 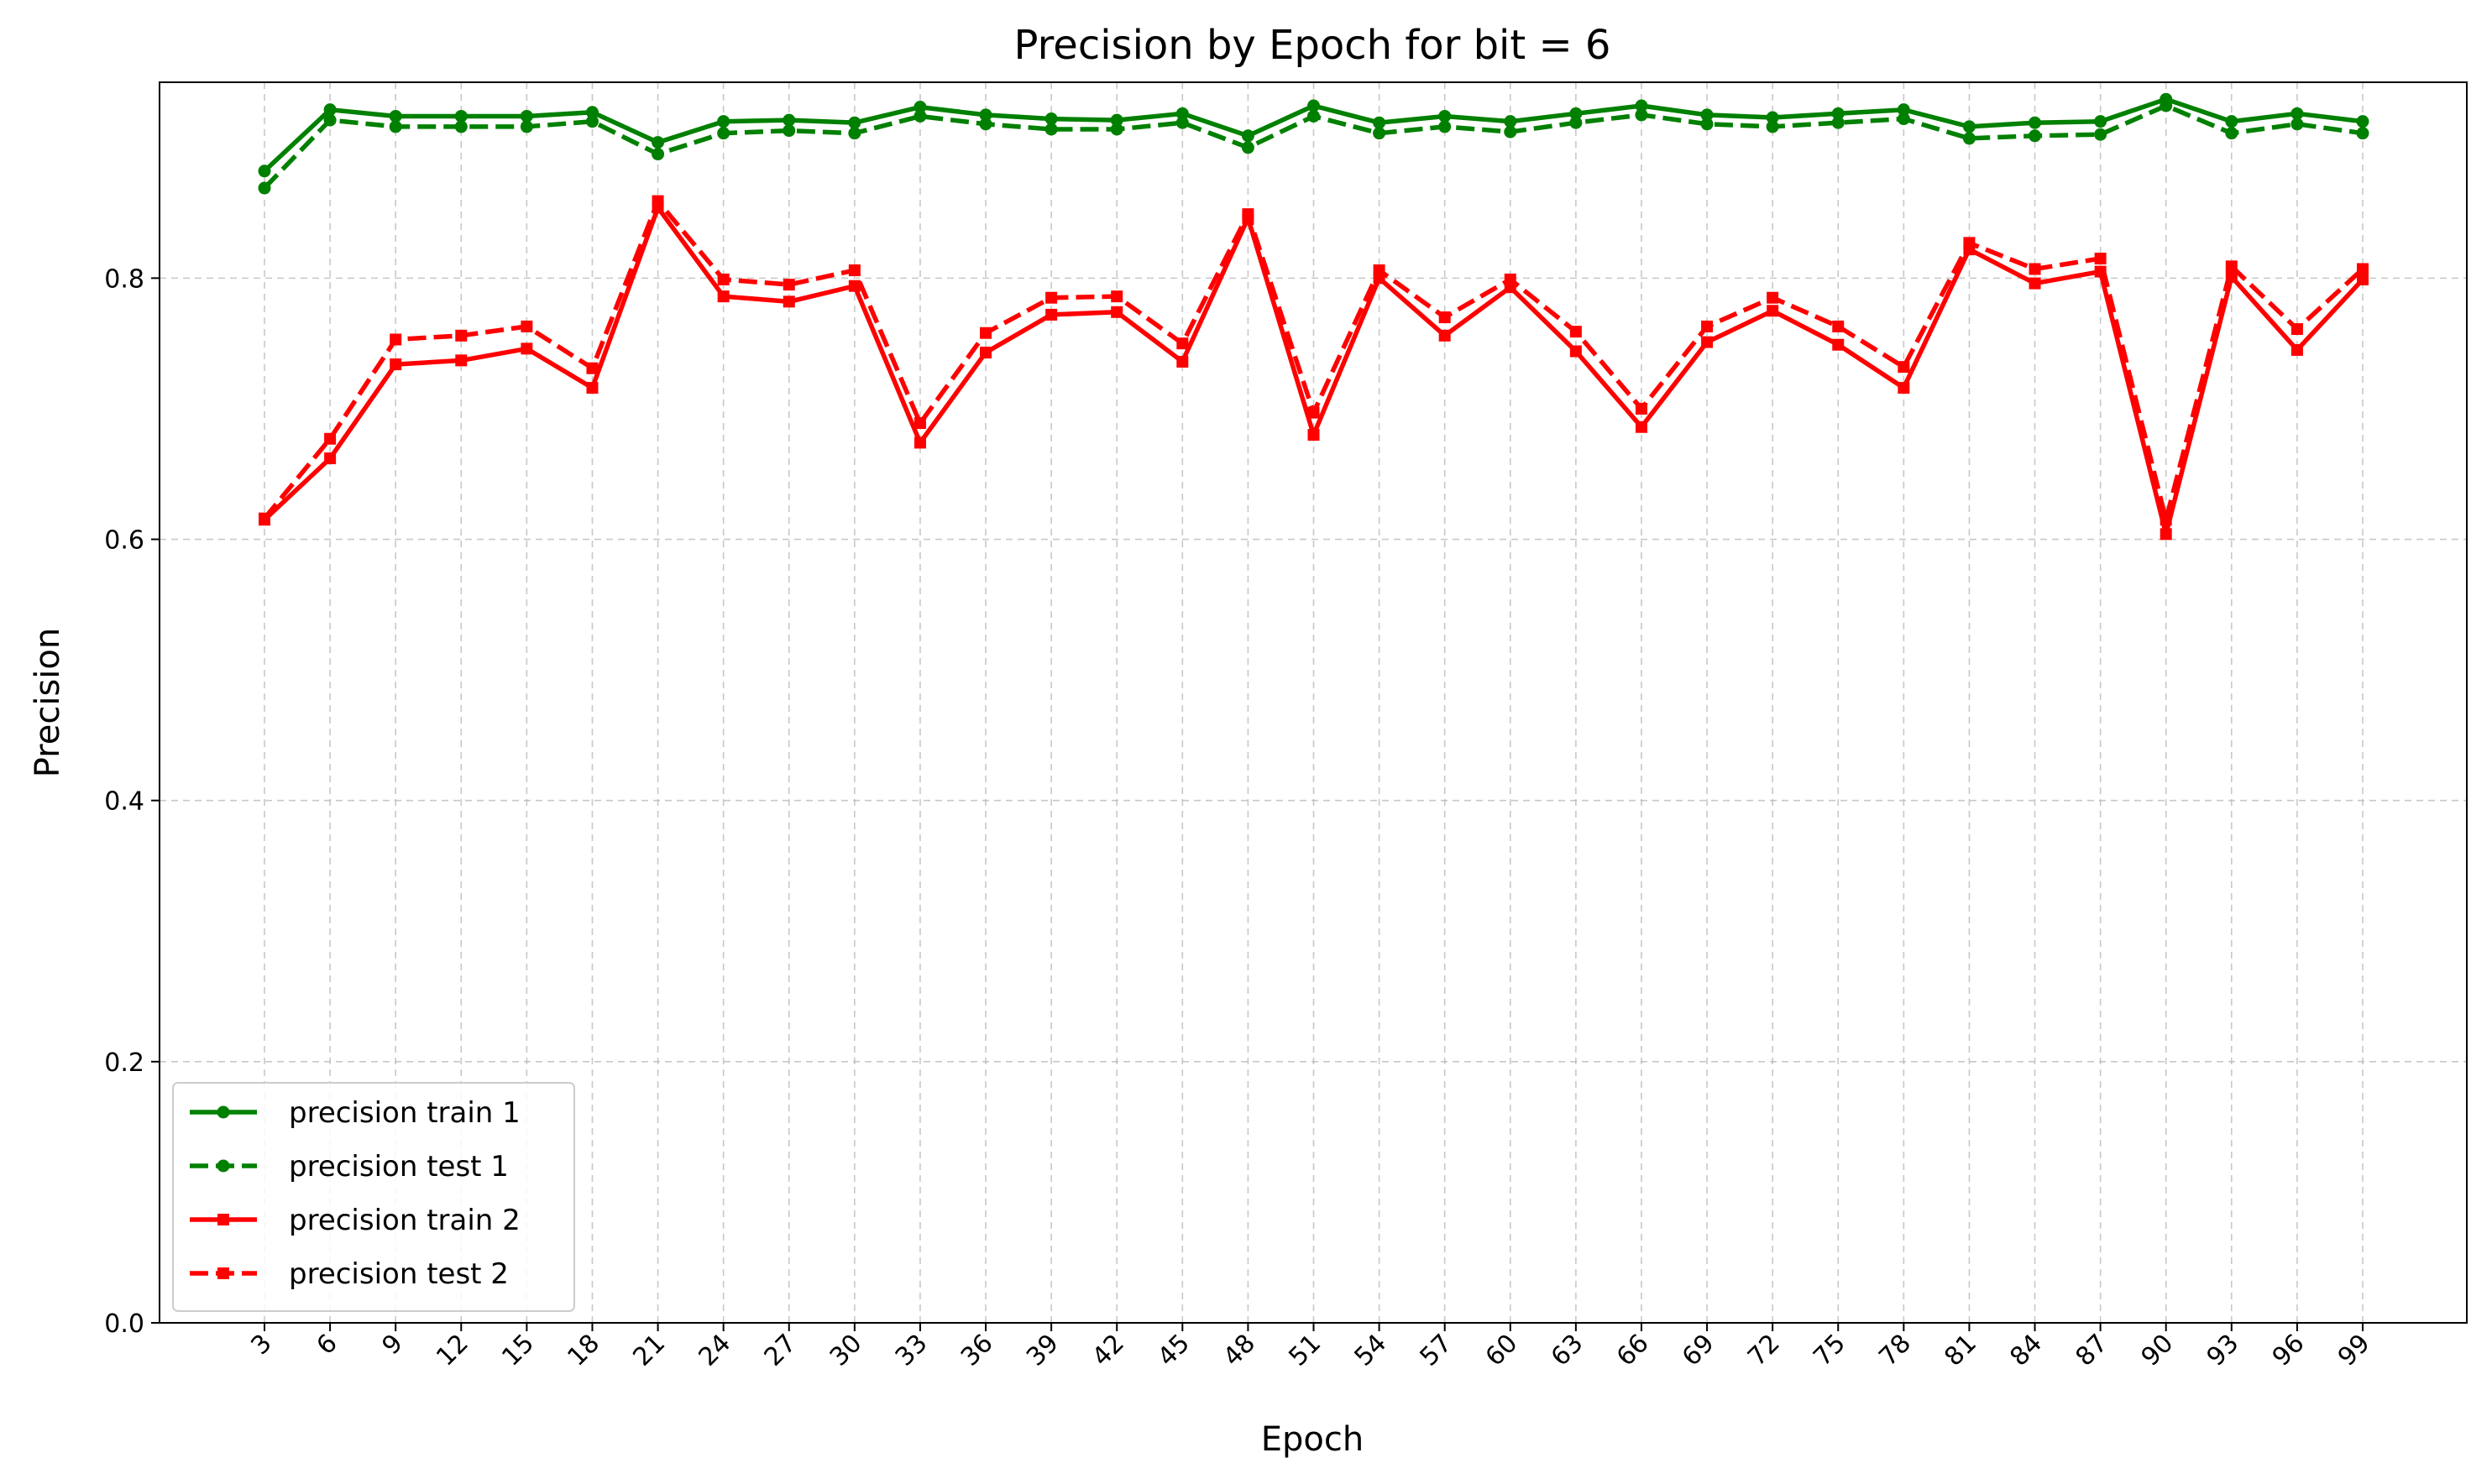 What do you see at coordinates (1437, 1350) in the screenshot?
I see `x-tick-label: 57` at bounding box center [1437, 1350].